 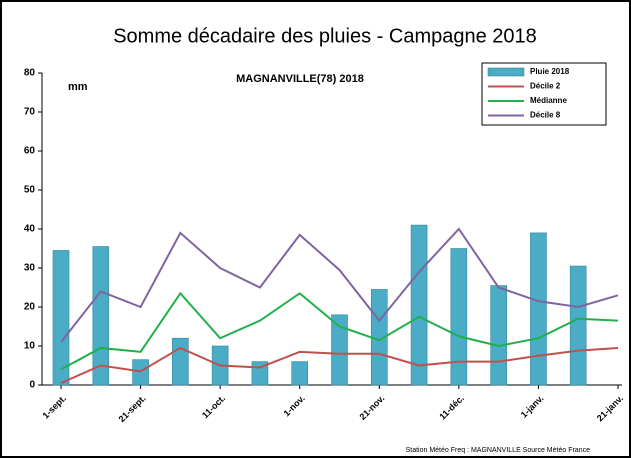 I want to click on line, so click(x=339, y=365).